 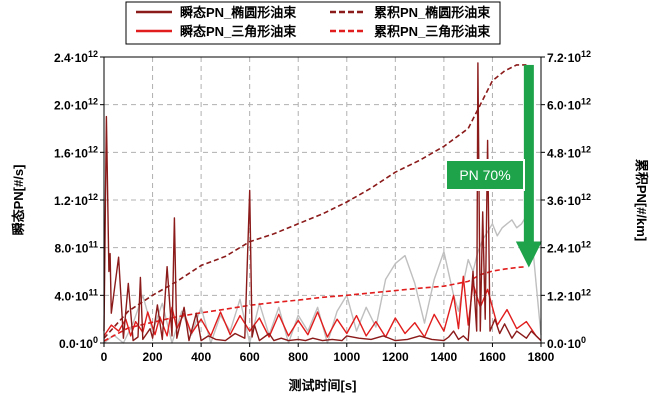 What do you see at coordinates (569, 295) in the screenshot?
I see `y-right-tick-label: 1.2·10¹²` at bounding box center [569, 295].